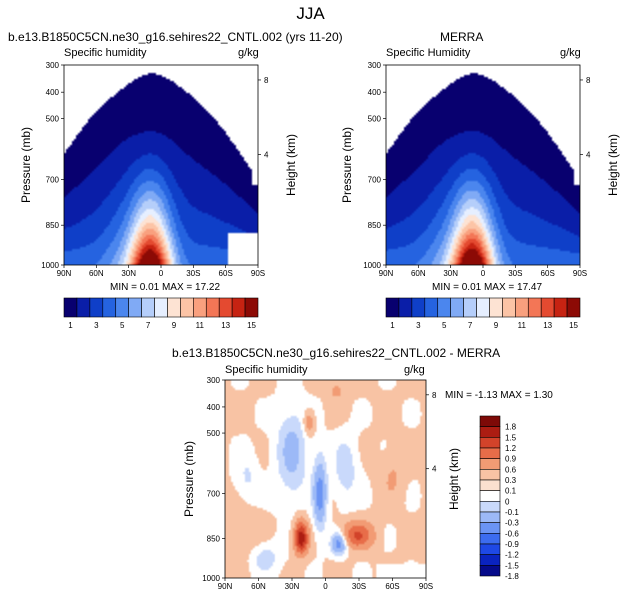 This screenshot has height=600, width=621. Describe the element at coordinates (375, 92) in the screenshot. I see `merra-ytick-label-400: 400` at that location.